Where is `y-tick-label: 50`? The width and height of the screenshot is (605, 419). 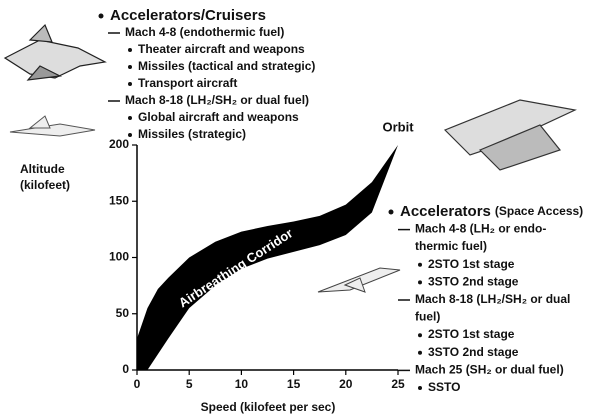 y-tick-label: 50 is located at coordinates (123, 313).